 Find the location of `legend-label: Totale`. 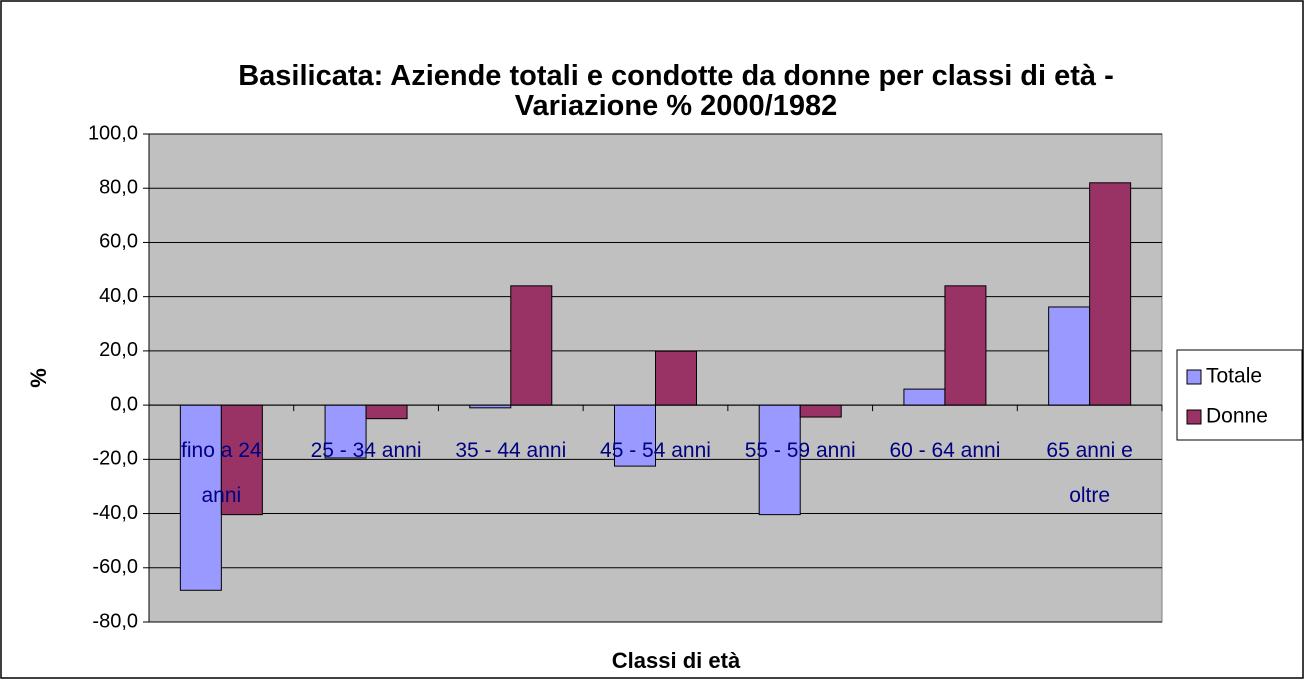

legend-label: Totale is located at coordinates (1234, 376).